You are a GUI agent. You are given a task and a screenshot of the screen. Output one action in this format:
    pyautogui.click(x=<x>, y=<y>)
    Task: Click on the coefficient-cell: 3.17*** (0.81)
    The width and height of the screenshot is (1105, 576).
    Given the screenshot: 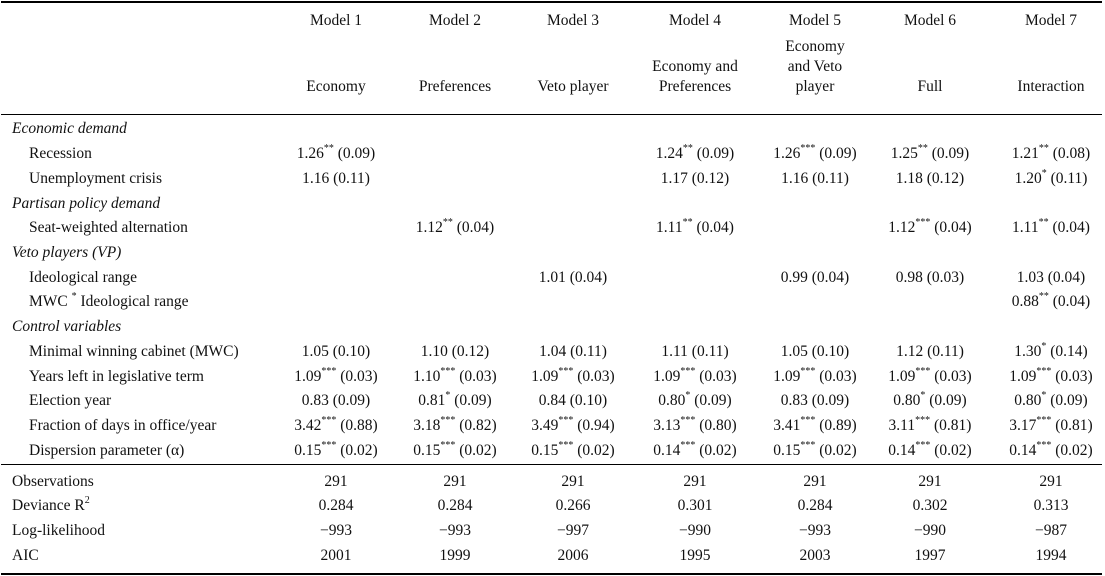 What is the action you would take?
    pyautogui.click(x=1051, y=424)
    